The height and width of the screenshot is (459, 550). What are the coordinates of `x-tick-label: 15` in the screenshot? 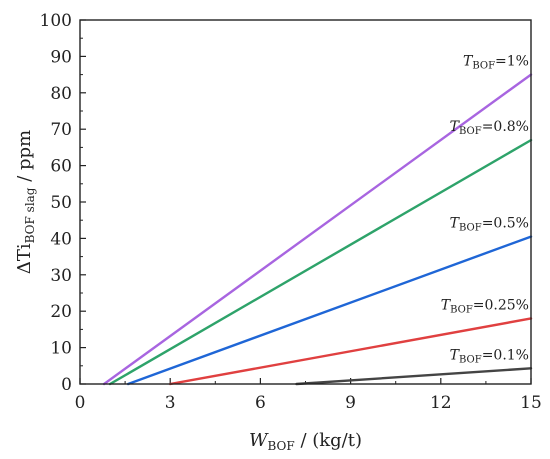 It's located at (531, 403).